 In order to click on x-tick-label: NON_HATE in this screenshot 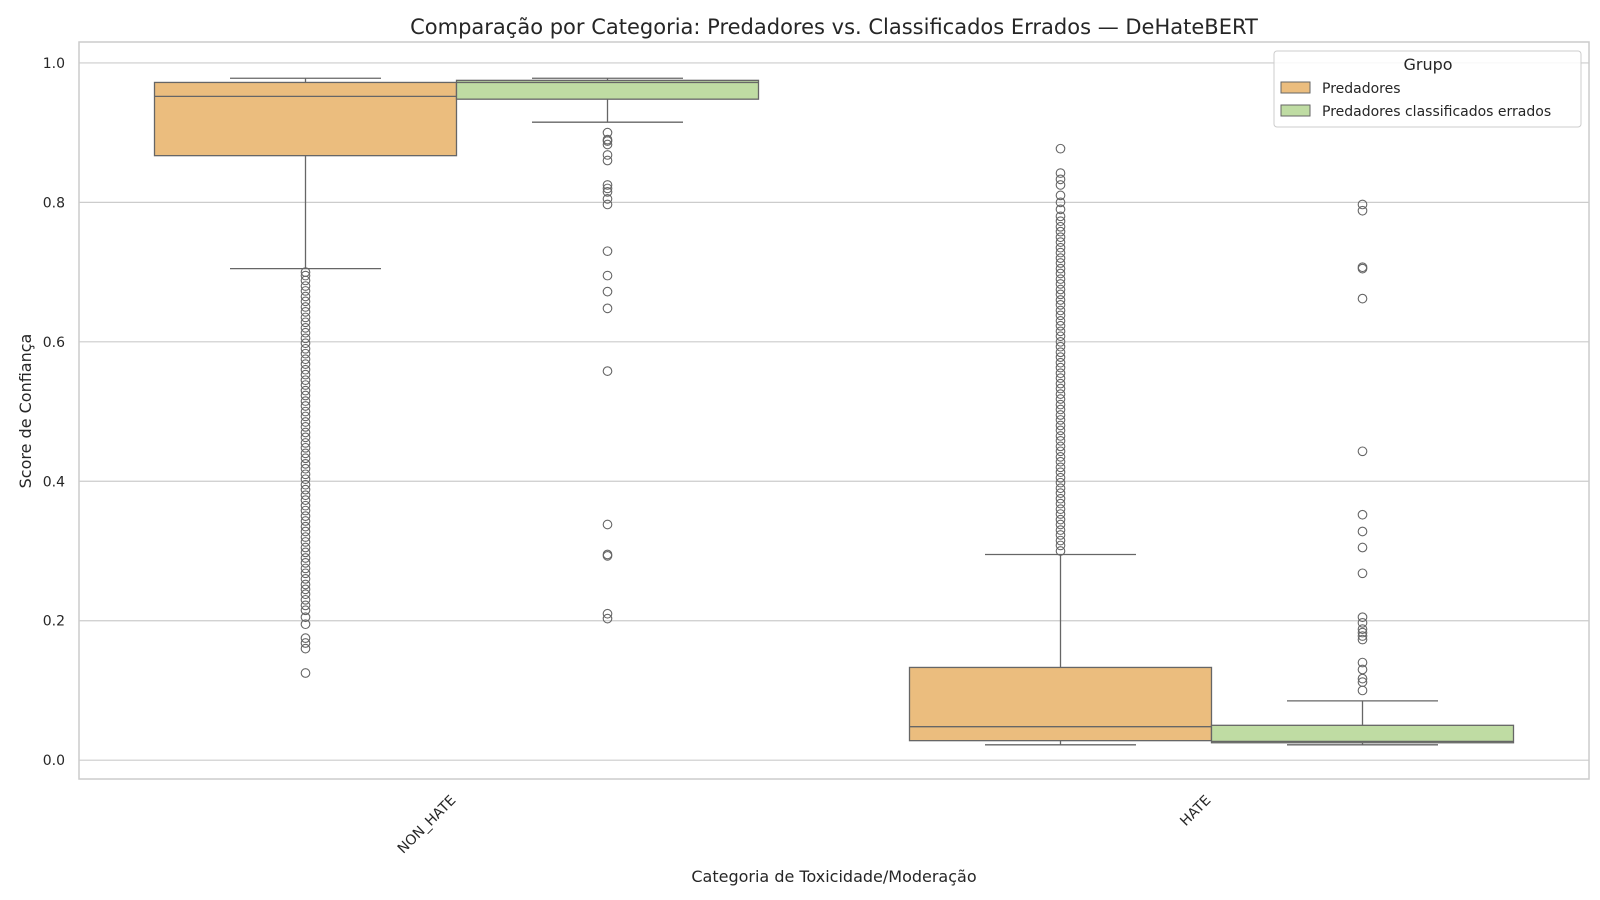, I will do `click(427, 825)`.